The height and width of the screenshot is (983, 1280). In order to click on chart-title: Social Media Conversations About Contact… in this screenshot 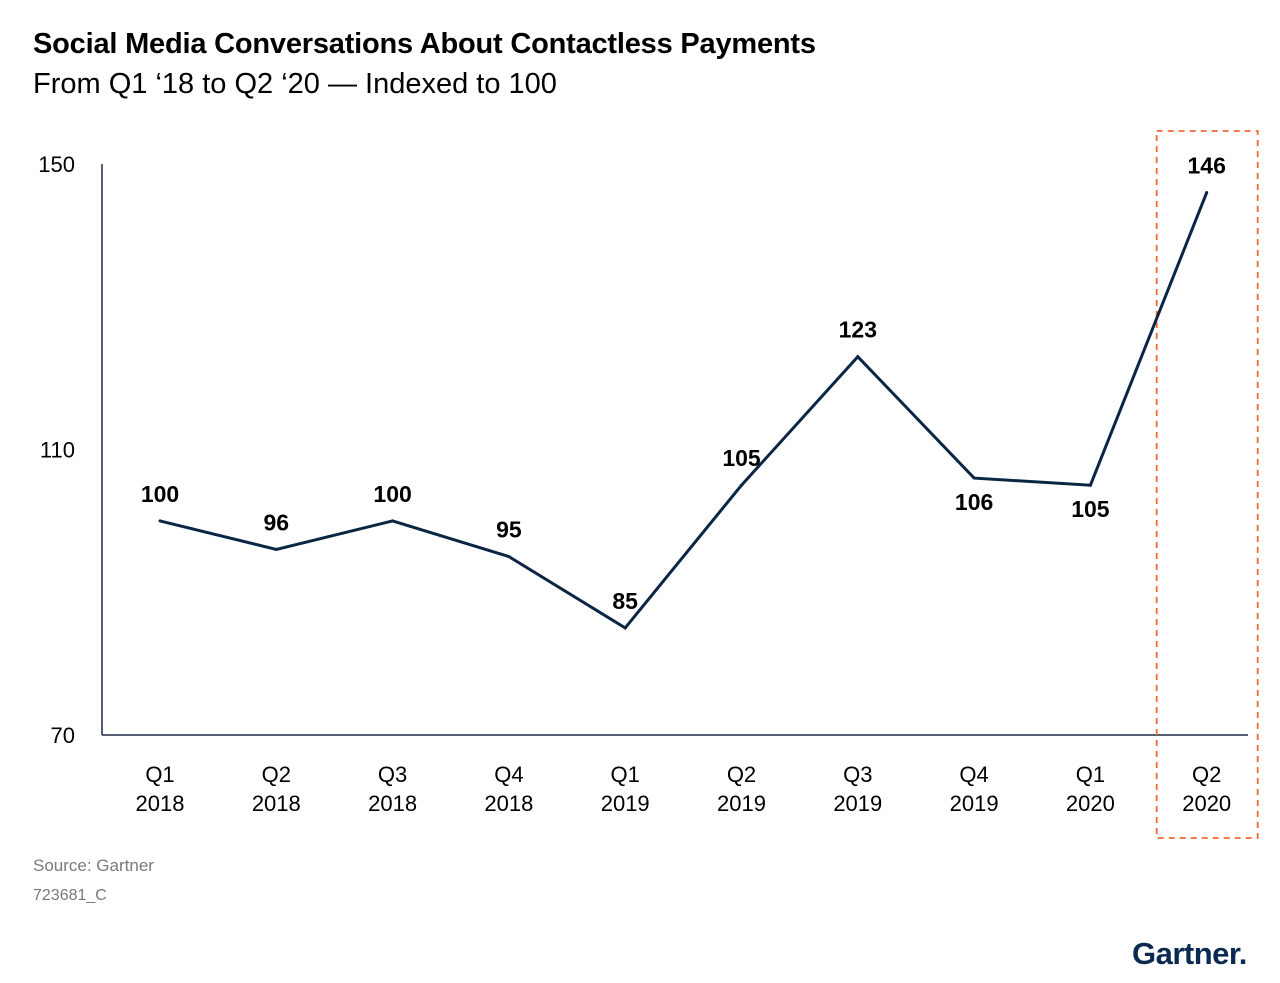, I will do `click(424, 44)`.